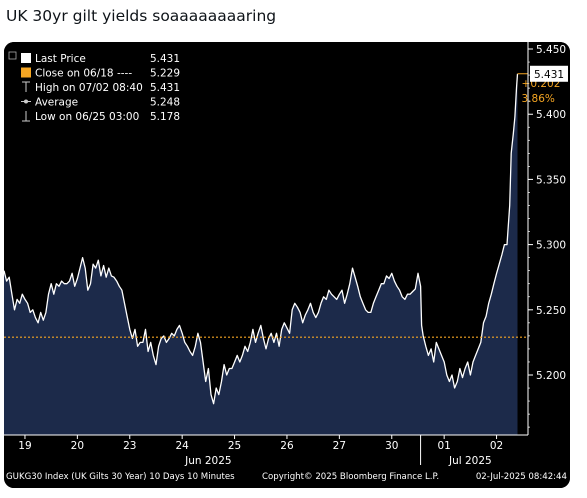  Describe the element at coordinates (207, 461) in the screenshot. I see `month-label: Jun 2025` at that location.